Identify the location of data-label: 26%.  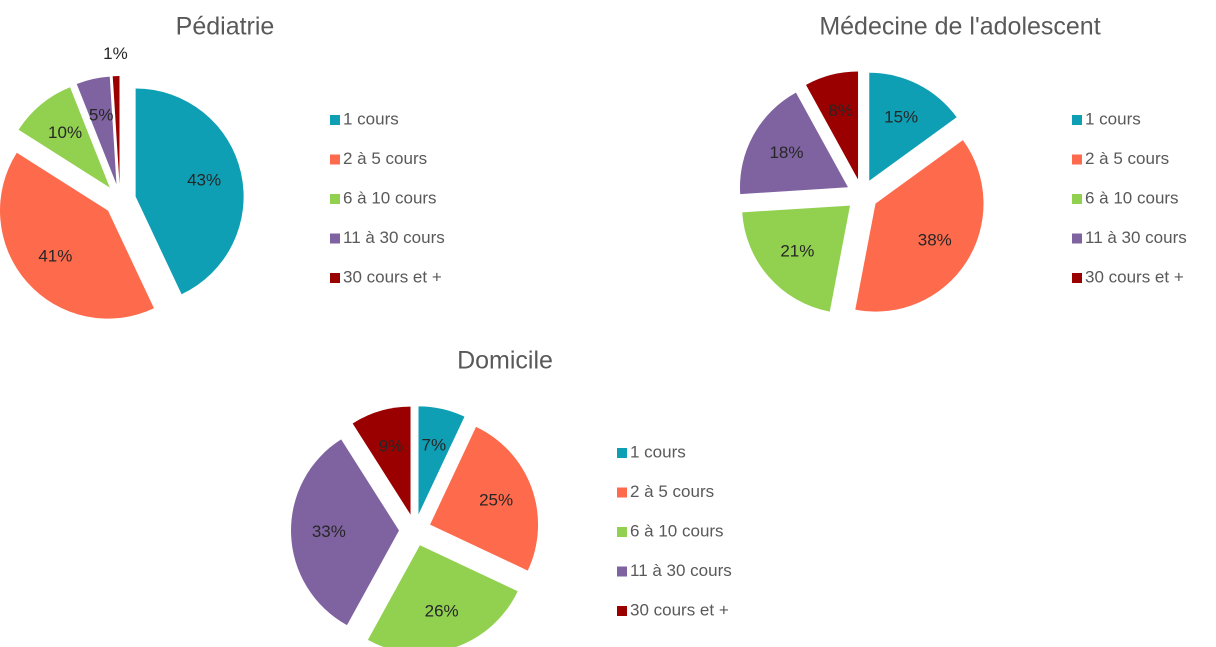
(442, 610).